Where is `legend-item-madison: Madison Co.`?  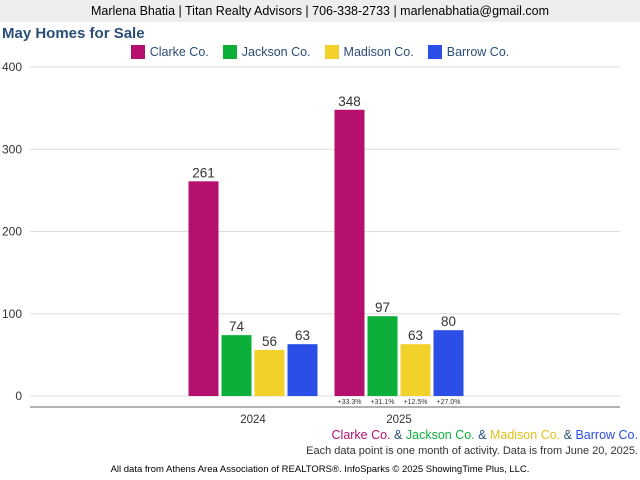
legend-item-madison: Madison Co. is located at coordinates (369, 52).